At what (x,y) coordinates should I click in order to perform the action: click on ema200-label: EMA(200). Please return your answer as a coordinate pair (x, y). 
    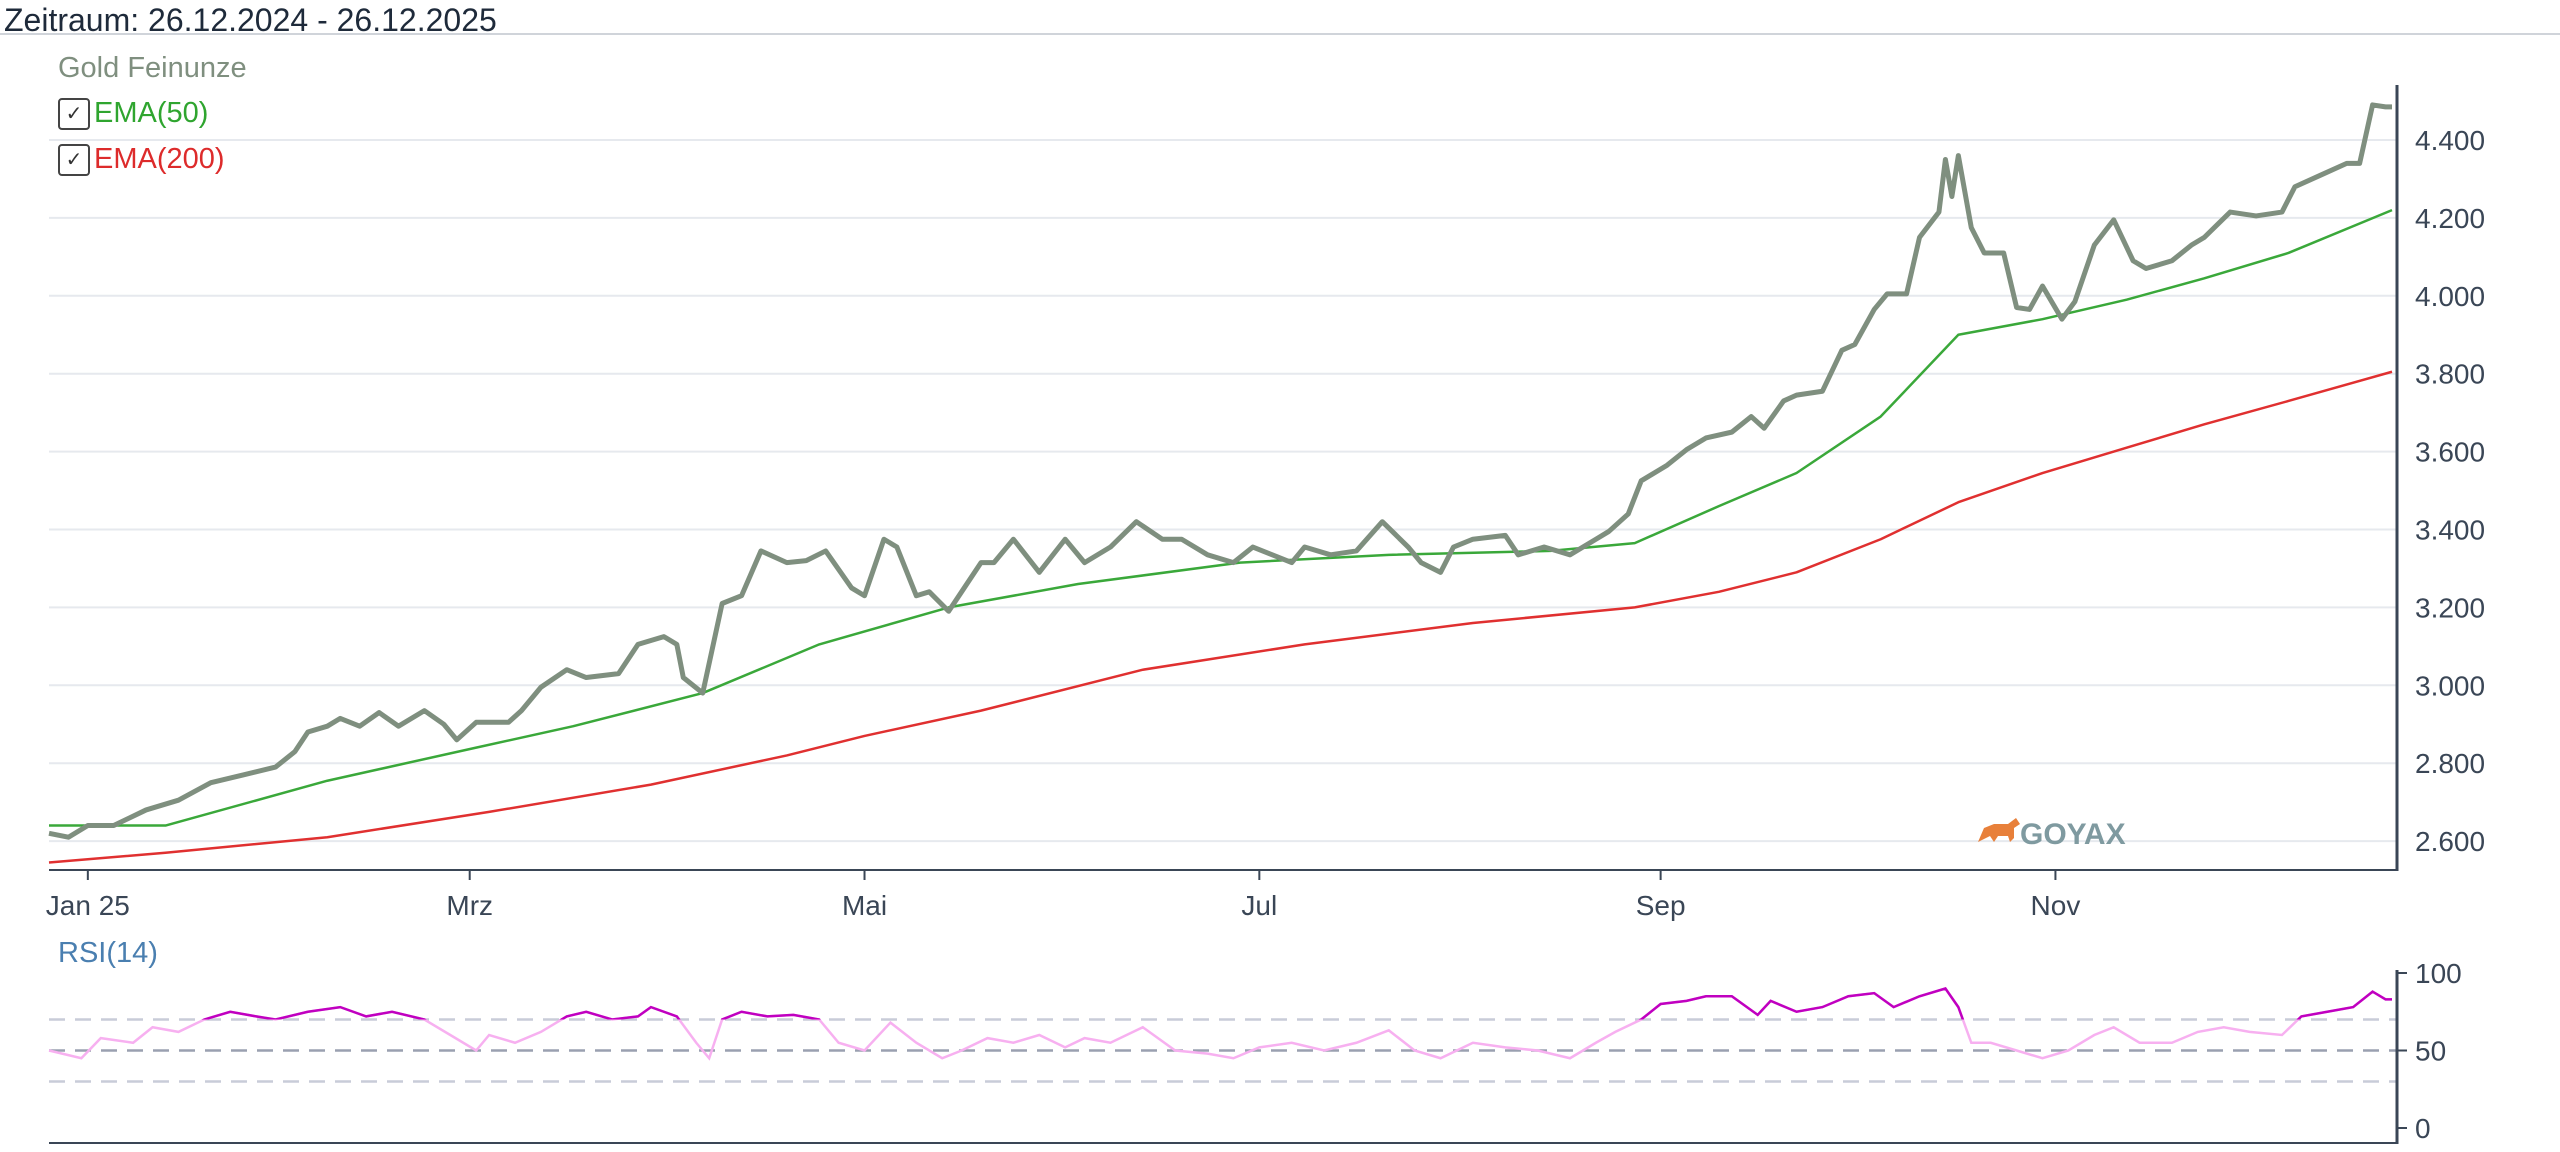
    Looking at the image, I should click on (159, 159).